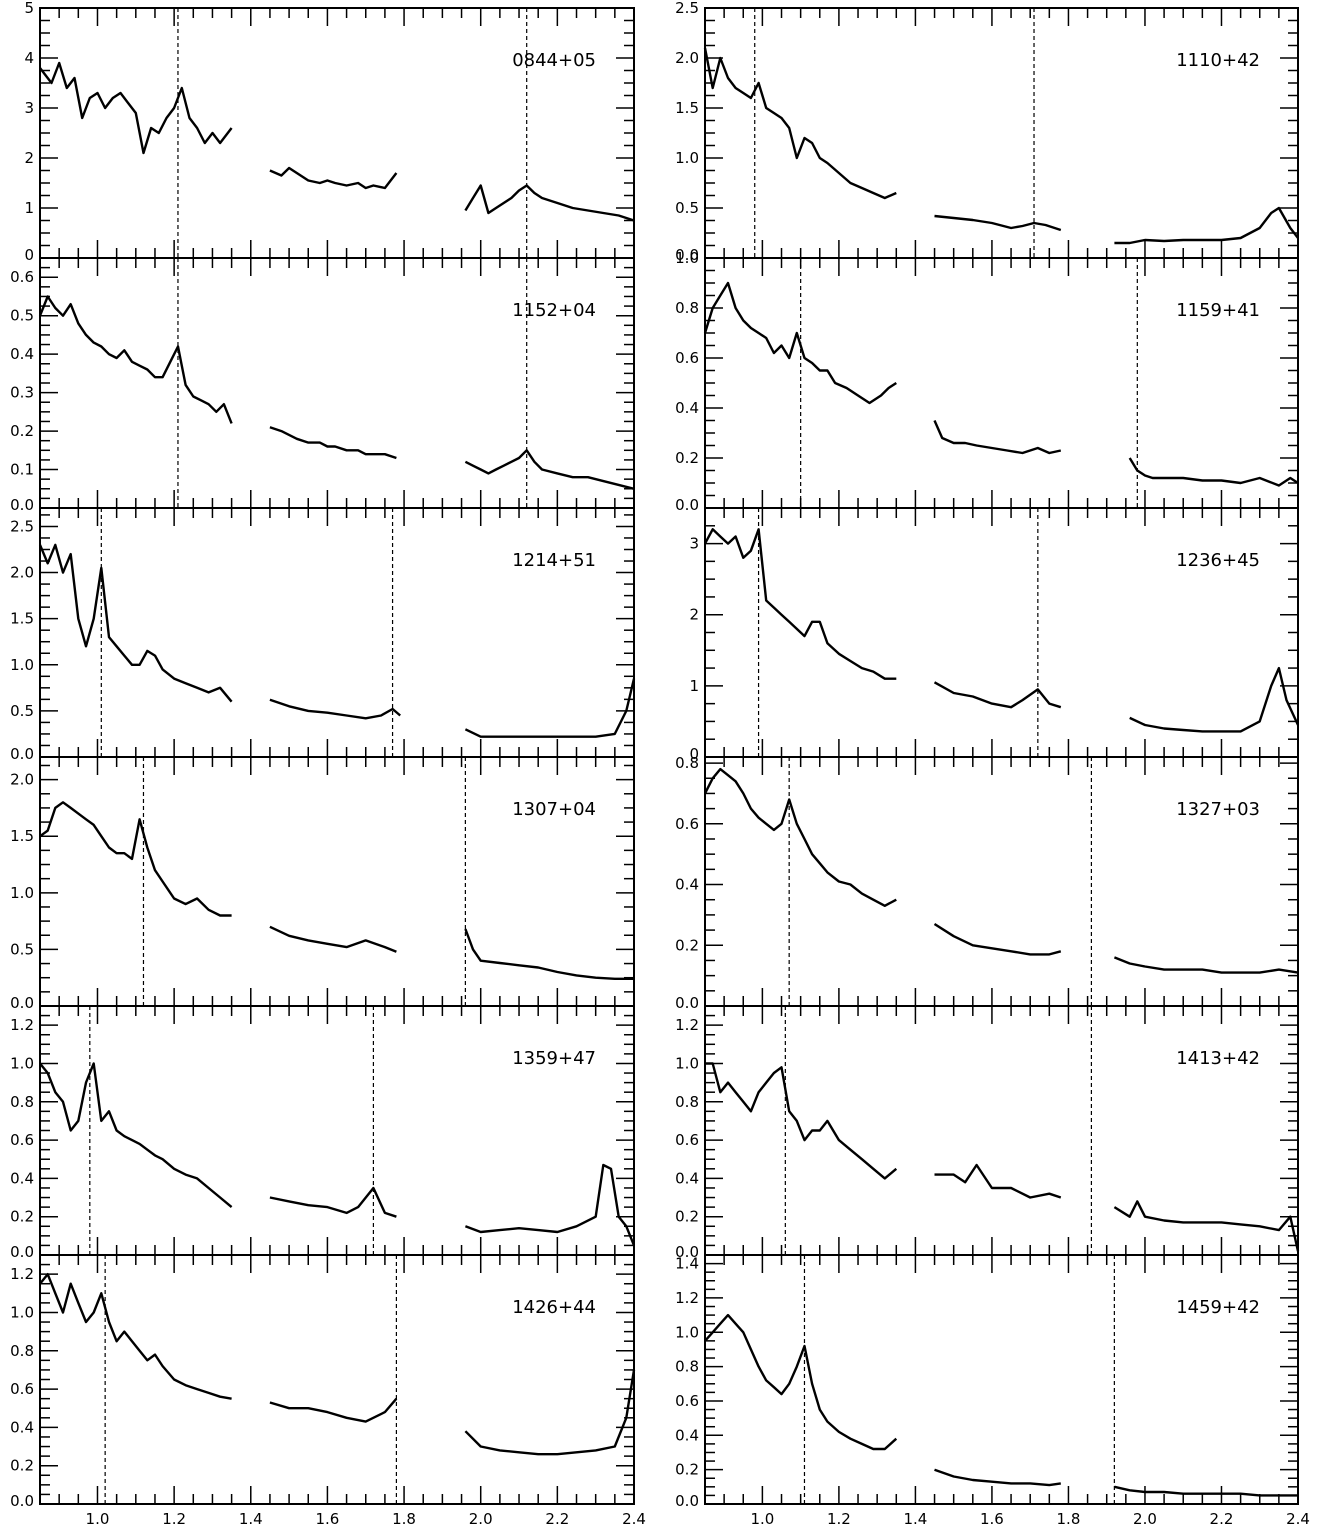 The width and height of the screenshot is (1338, 1530). I want to click on panel-1152+04: 0.0 0.1 0.2 0.3 0.4 0.5 0.6 1152+04, so click(322, 385).